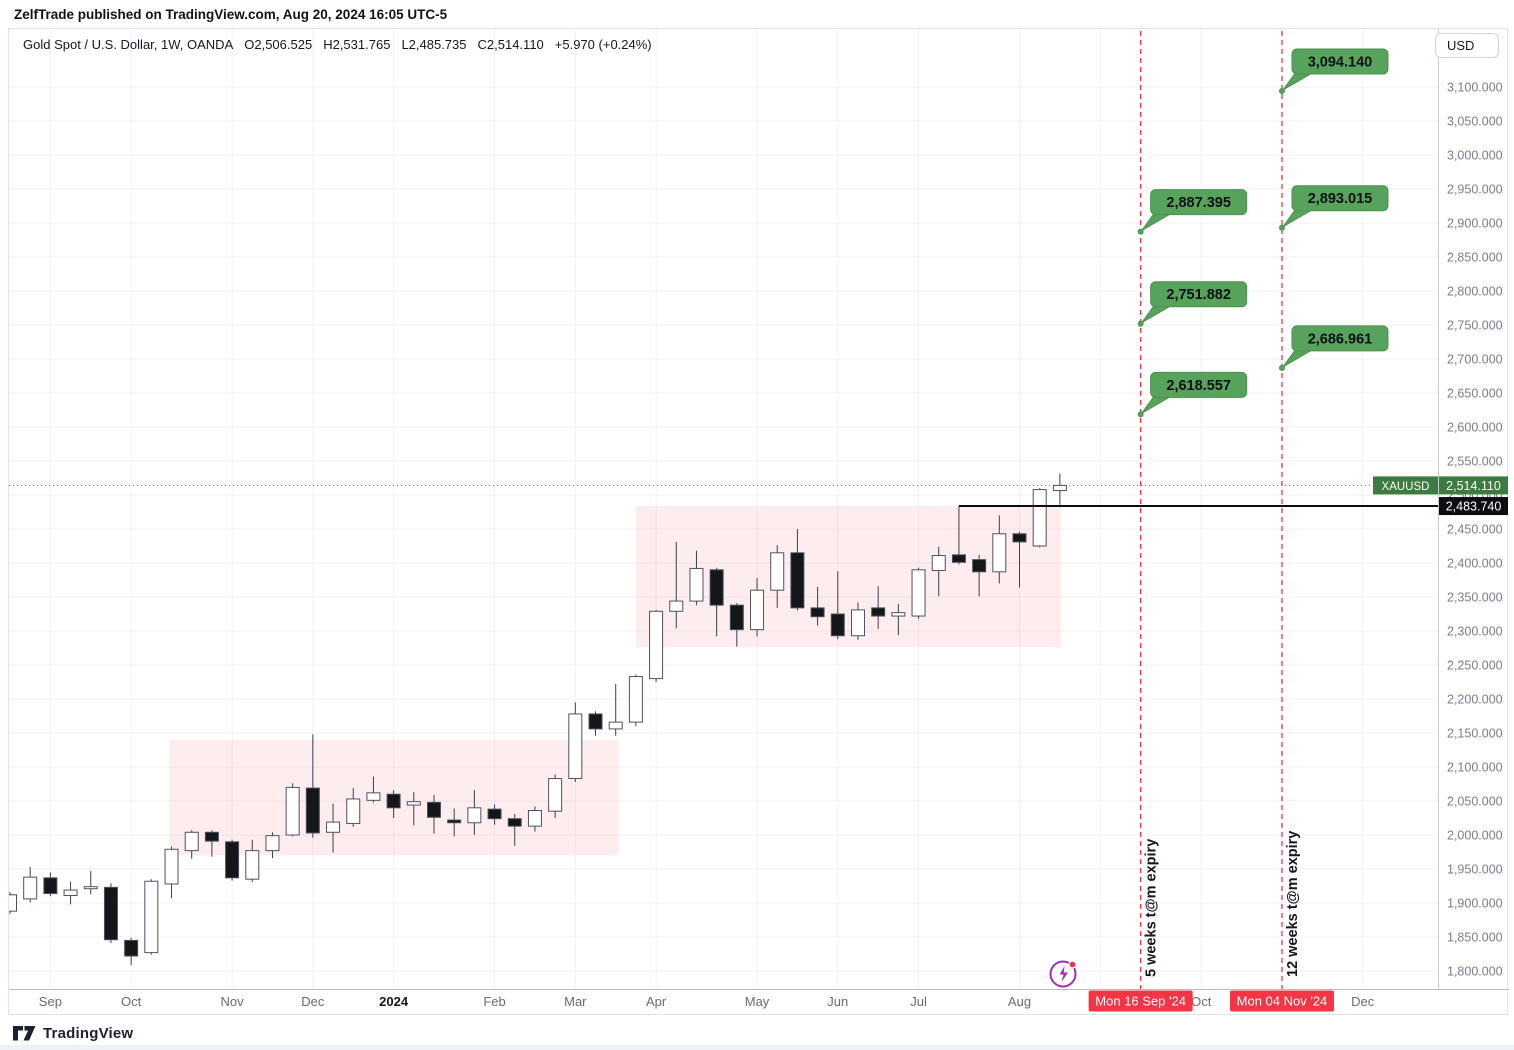 The width and height of the screenshot is (1514, 1050). I want to click on price-tick-label: 2,350.000, so click(1475, 598).